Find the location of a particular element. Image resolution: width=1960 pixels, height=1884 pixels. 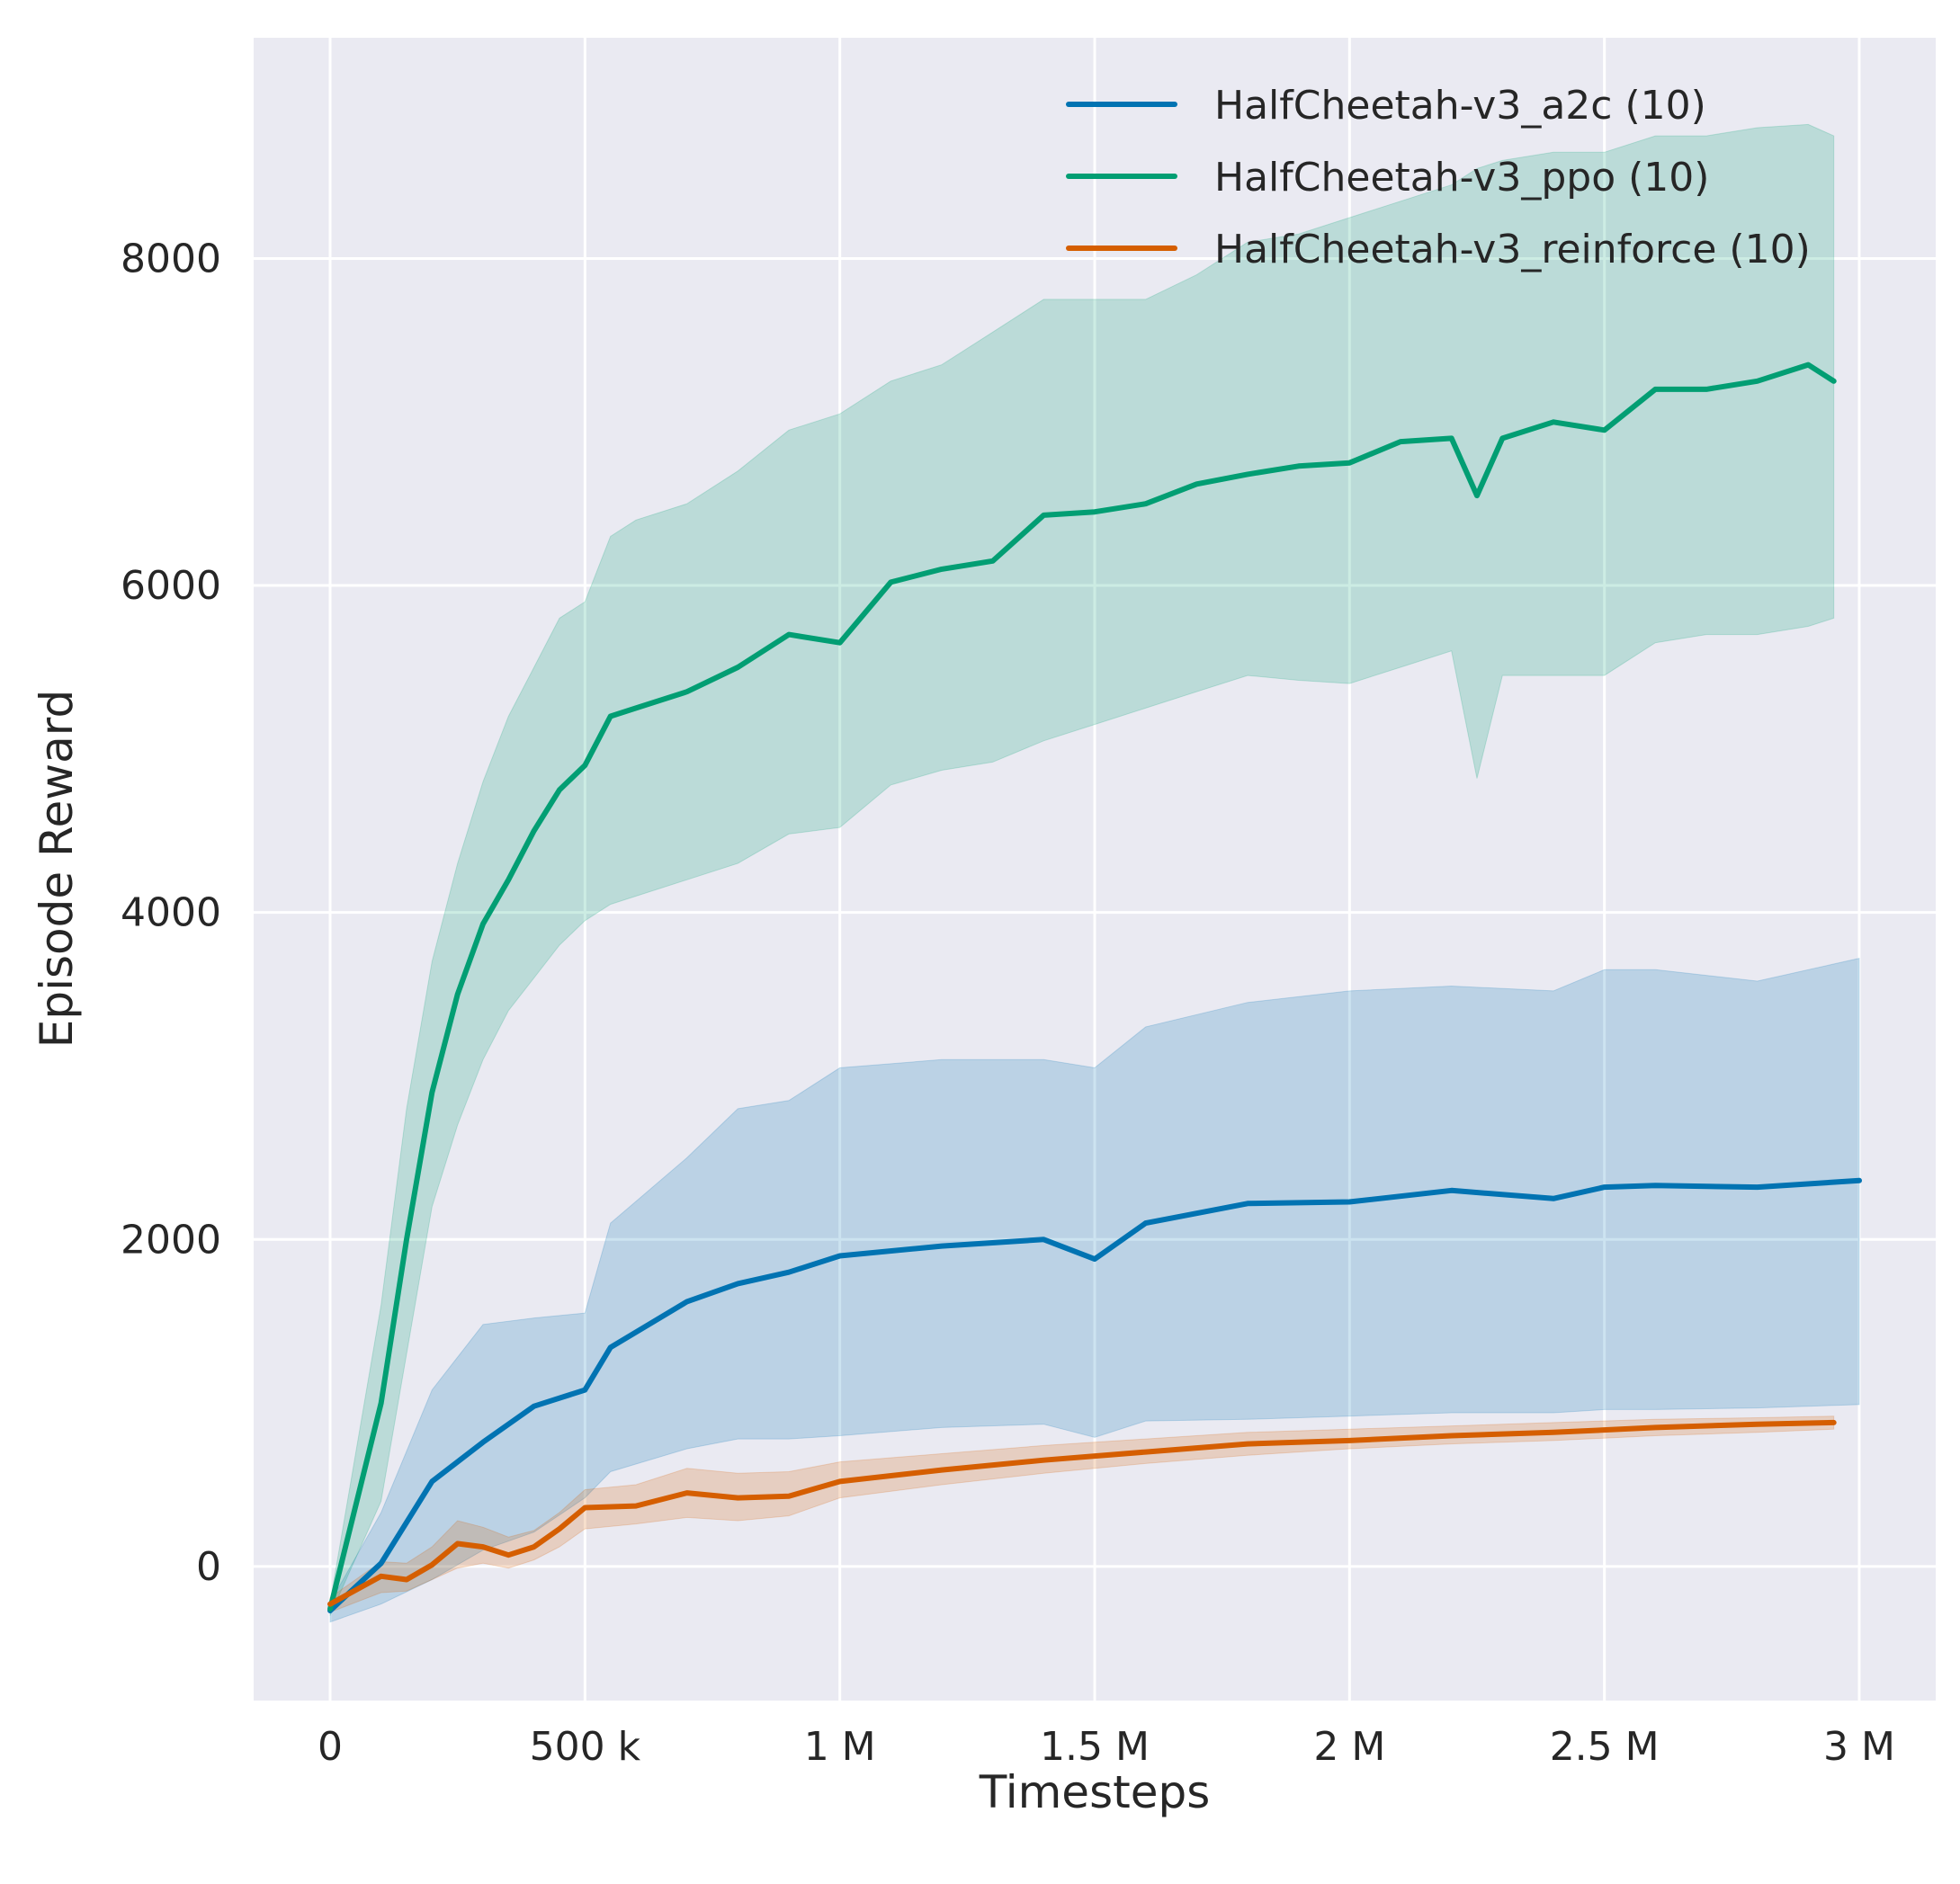

legend-label: HalfCheetah-v3_ppo (10) is located at coordinates (1461, 178).